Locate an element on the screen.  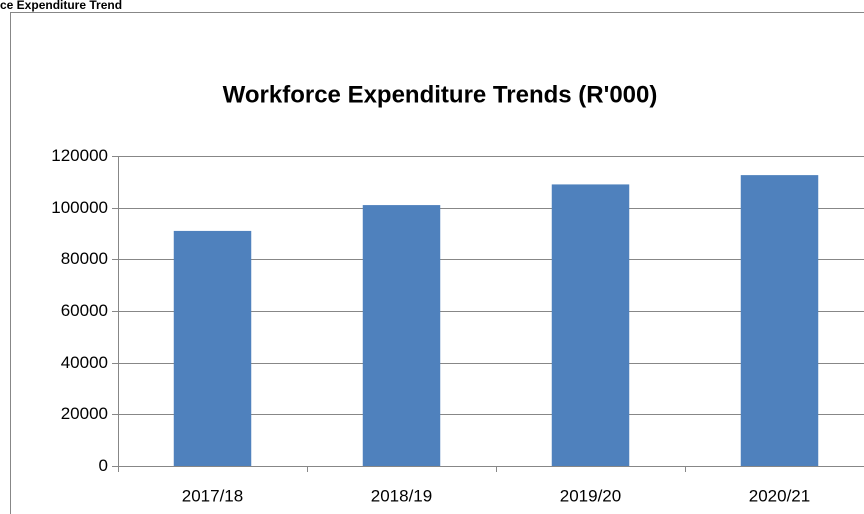
y-tick-label: 20000 is located at coordinates (84, 413).